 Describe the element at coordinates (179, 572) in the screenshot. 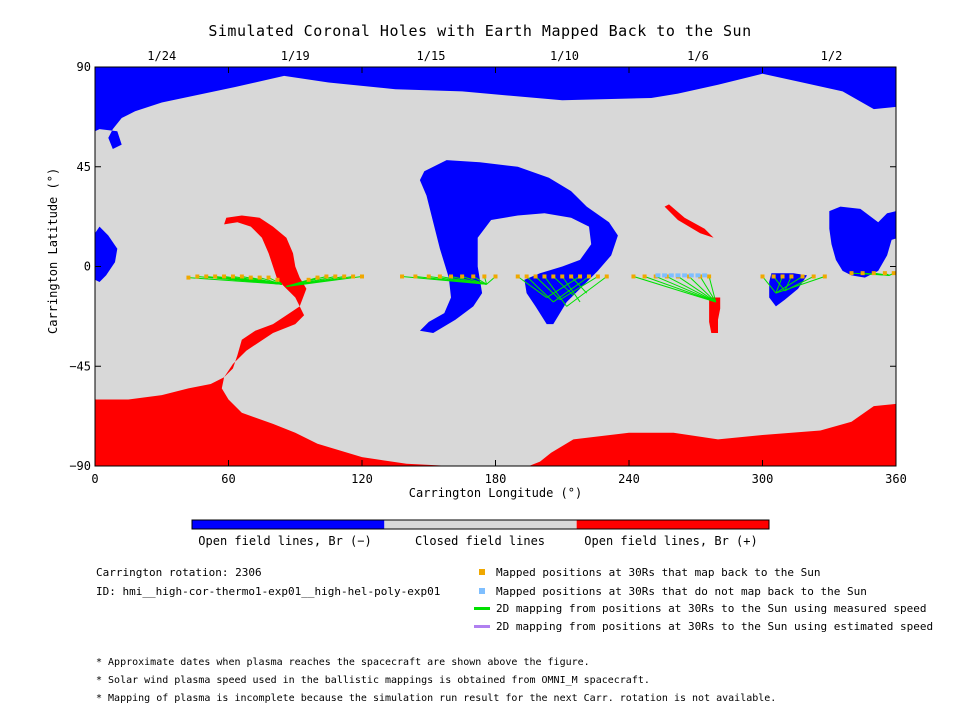

I see `carrington-rotation: Carrington rotation: 2306` at that location.